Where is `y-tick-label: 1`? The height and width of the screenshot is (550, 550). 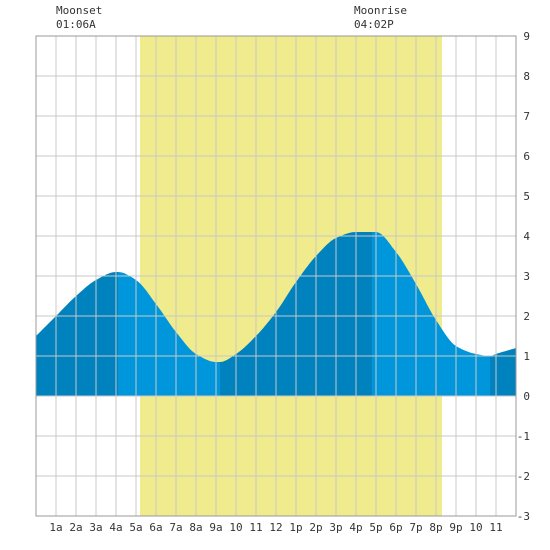
y-tick-label: 1 is located at coordinates (526, 356).